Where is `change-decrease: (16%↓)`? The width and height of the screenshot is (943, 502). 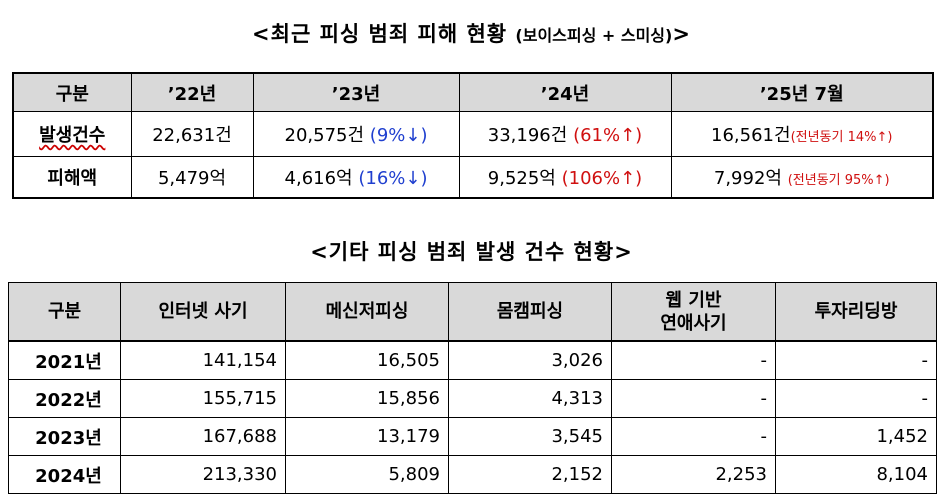 change-decrease: (16%↓) is located at coordinates (393, 178).